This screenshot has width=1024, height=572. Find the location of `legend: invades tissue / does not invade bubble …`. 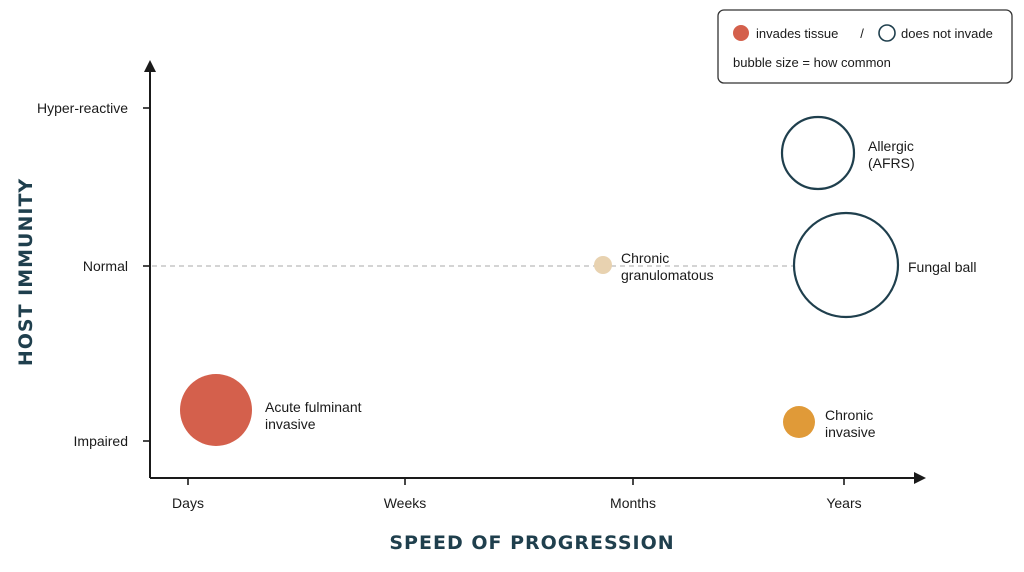

legend: invades tissue / does not invade bubble … is located at coordinates (865, 46).